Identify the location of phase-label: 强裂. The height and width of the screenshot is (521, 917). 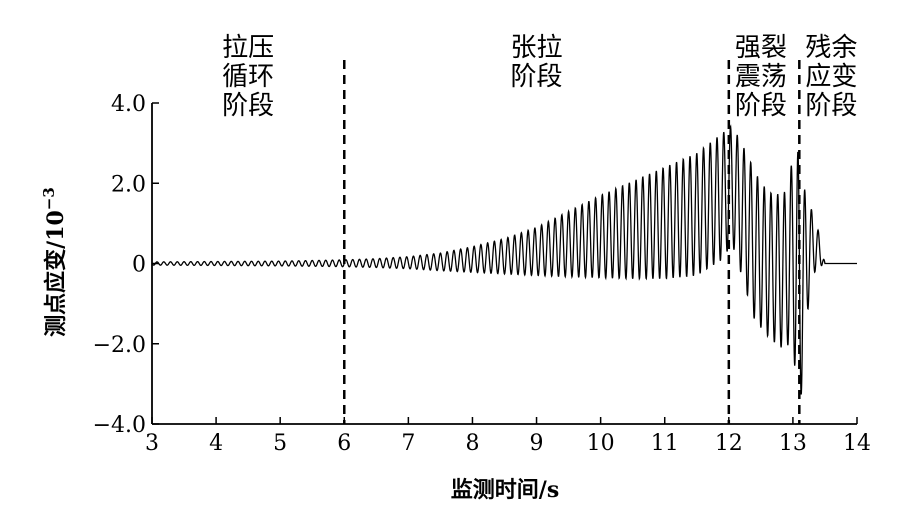
(761, 48).